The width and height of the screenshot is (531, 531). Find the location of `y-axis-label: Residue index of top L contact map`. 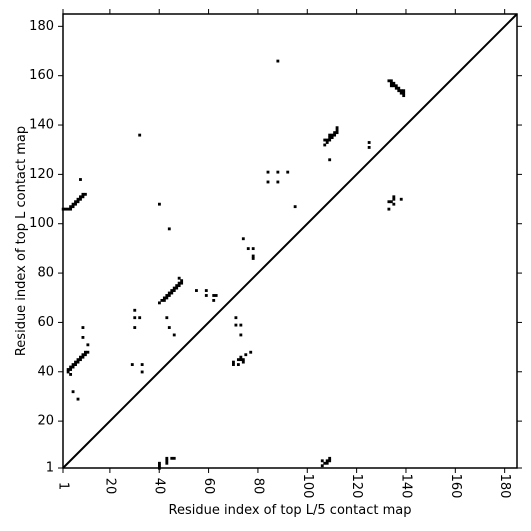

y-axis-label: Residue index of top L contact map is located at coordinates (21, 241).